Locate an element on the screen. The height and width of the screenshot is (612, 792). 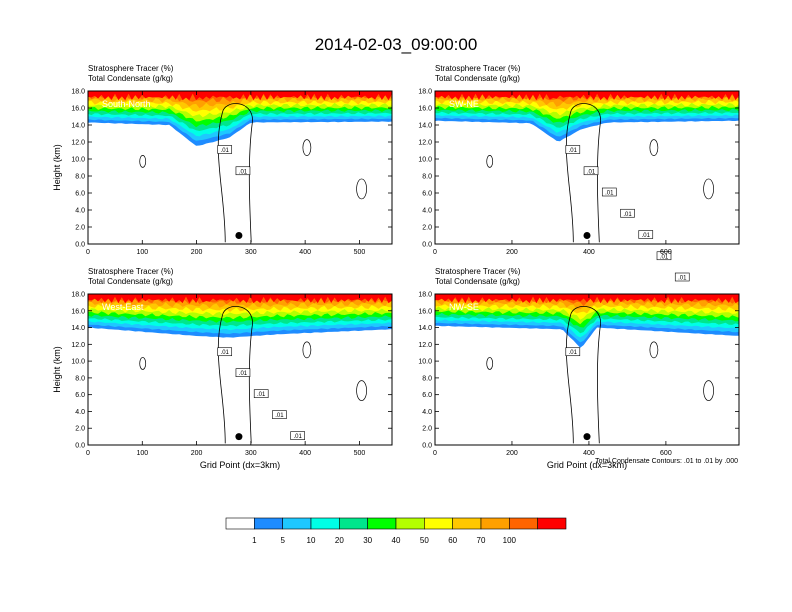
y-tick-label: 10.0 is located at coordinates (78, 160).